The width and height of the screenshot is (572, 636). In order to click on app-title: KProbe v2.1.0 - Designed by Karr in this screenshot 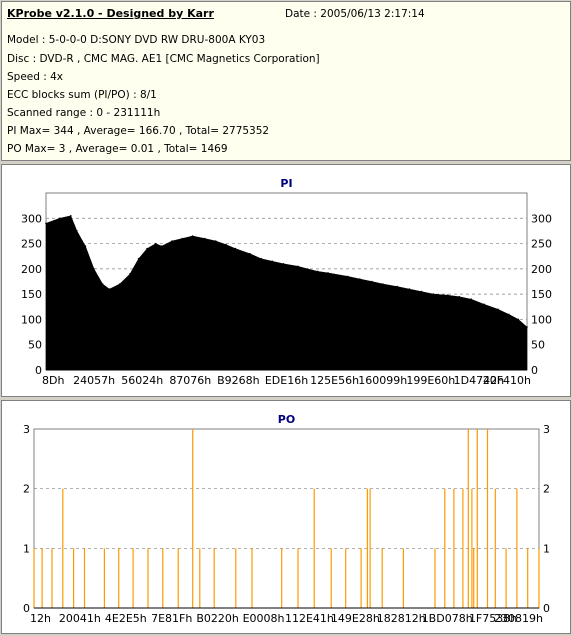, I will do `click(110, 13)`.